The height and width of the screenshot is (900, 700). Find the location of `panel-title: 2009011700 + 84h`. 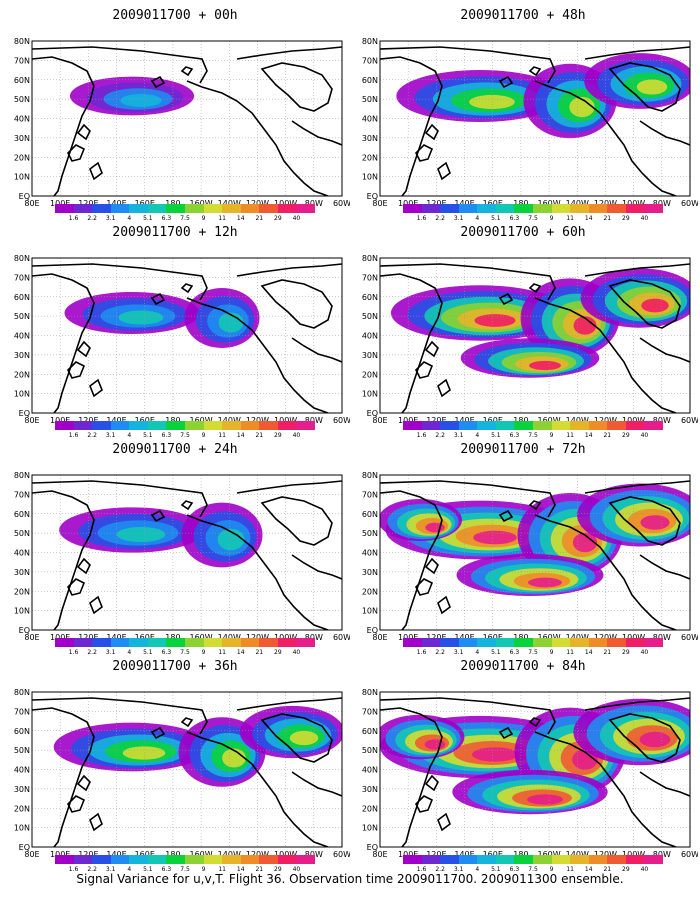

panel-title: 2009011700 + 84h is located at coordinates (523, 666).